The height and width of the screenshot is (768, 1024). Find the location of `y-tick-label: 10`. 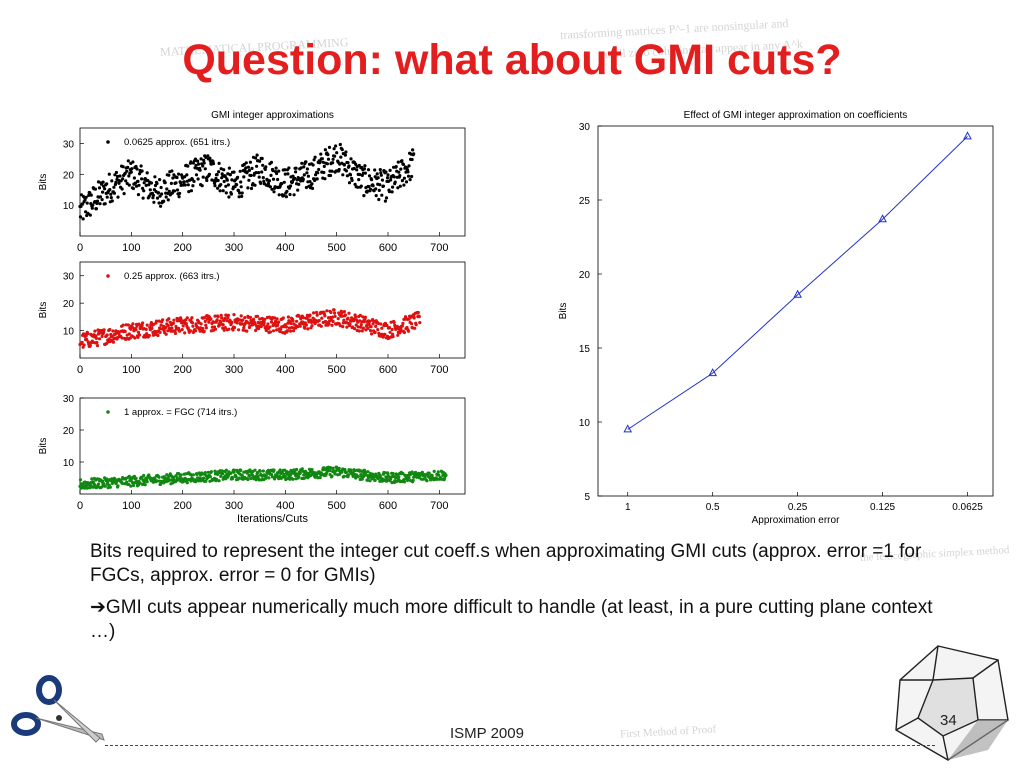

y-tick-label: 10 is located at coordinates (69, 463).